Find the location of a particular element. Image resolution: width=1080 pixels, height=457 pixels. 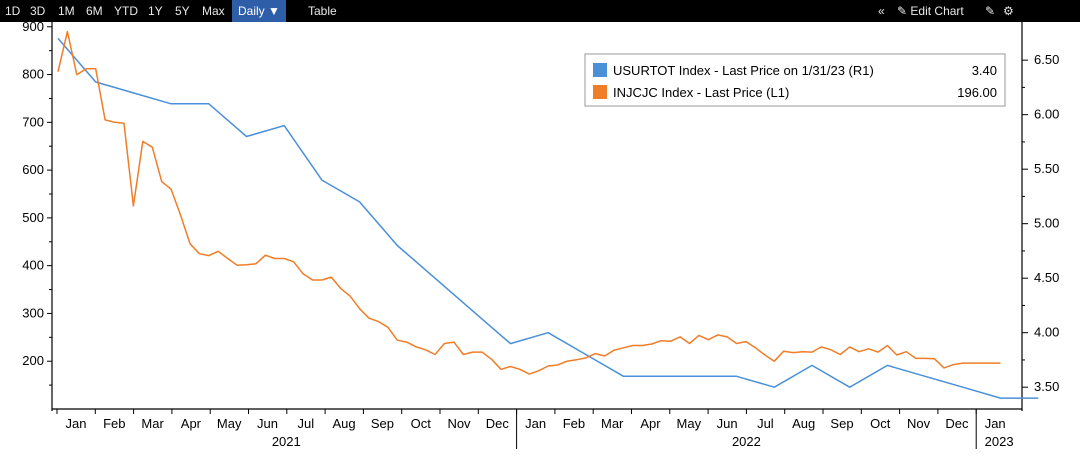

right-tick-label: 6.50 is located at coordinates (1046, 59).